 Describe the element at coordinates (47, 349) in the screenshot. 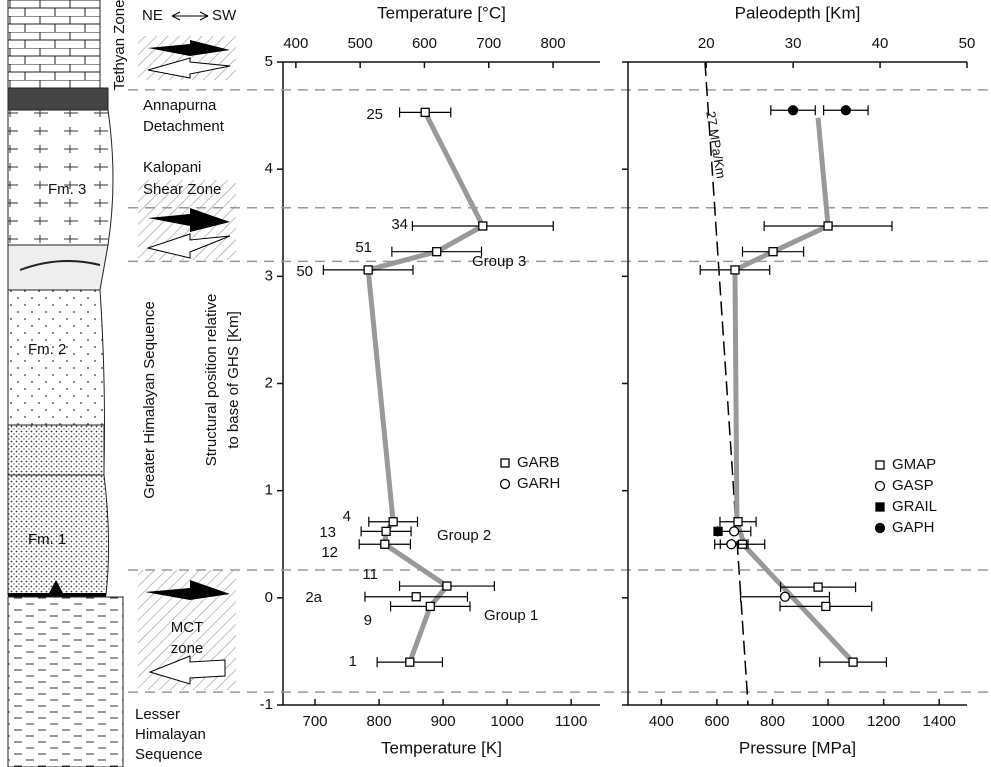

I see `formation-label: Fm. 2` at that location.